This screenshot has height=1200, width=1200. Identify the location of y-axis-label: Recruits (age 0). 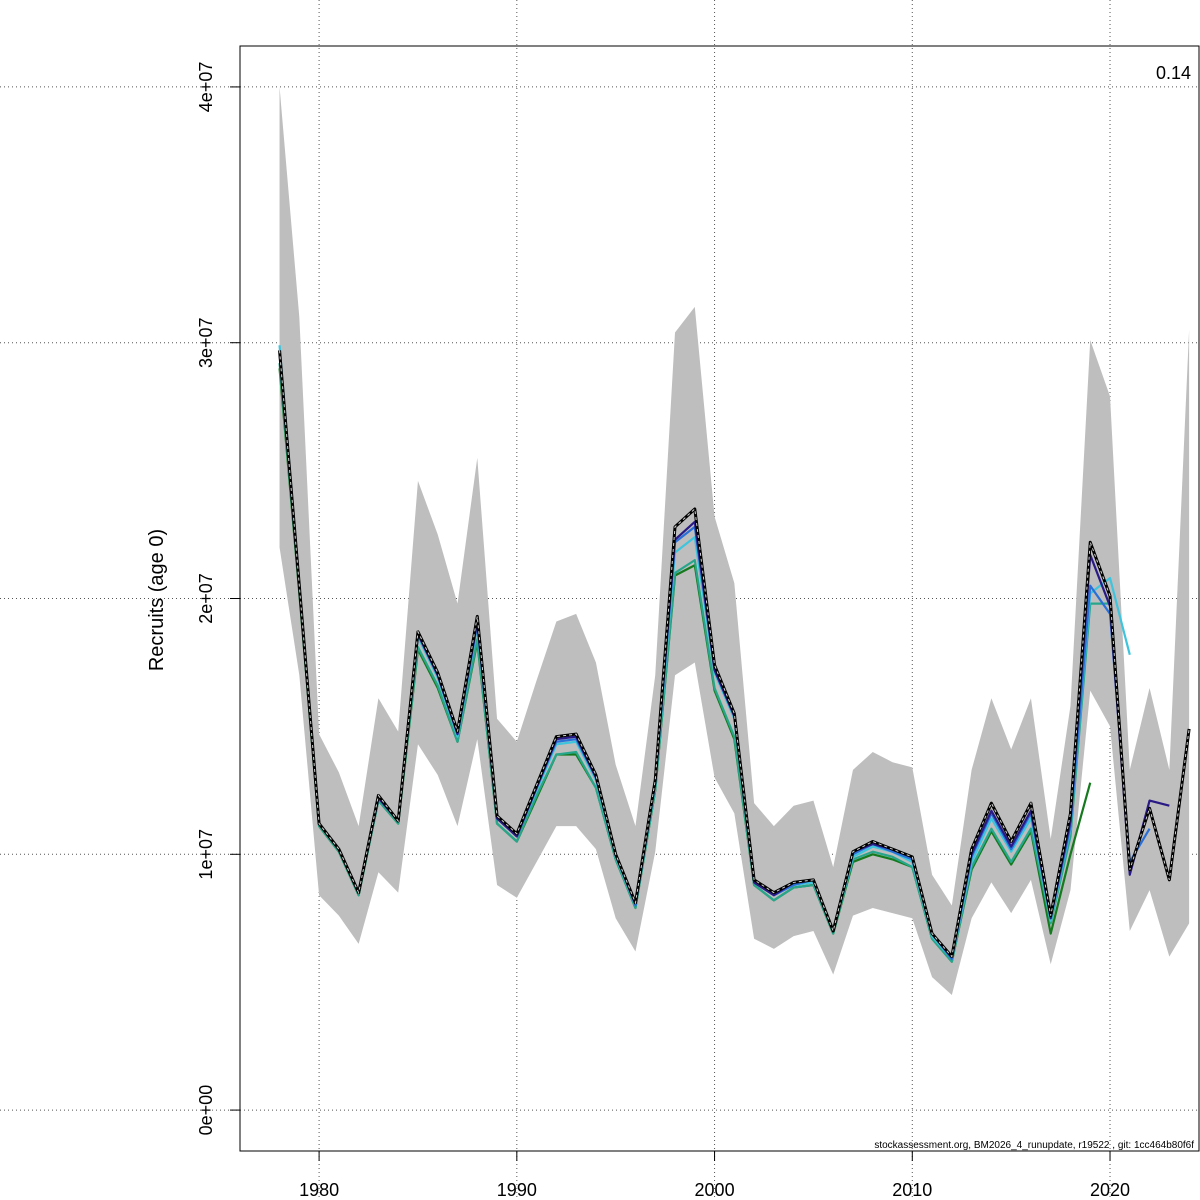
(157, 600).